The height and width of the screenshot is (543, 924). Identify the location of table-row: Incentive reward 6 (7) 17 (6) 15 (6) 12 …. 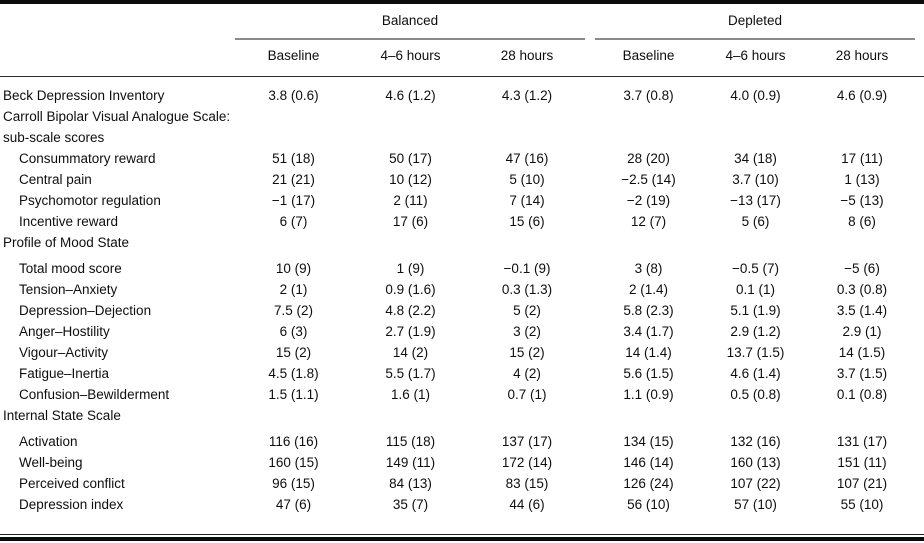
(462, 221).